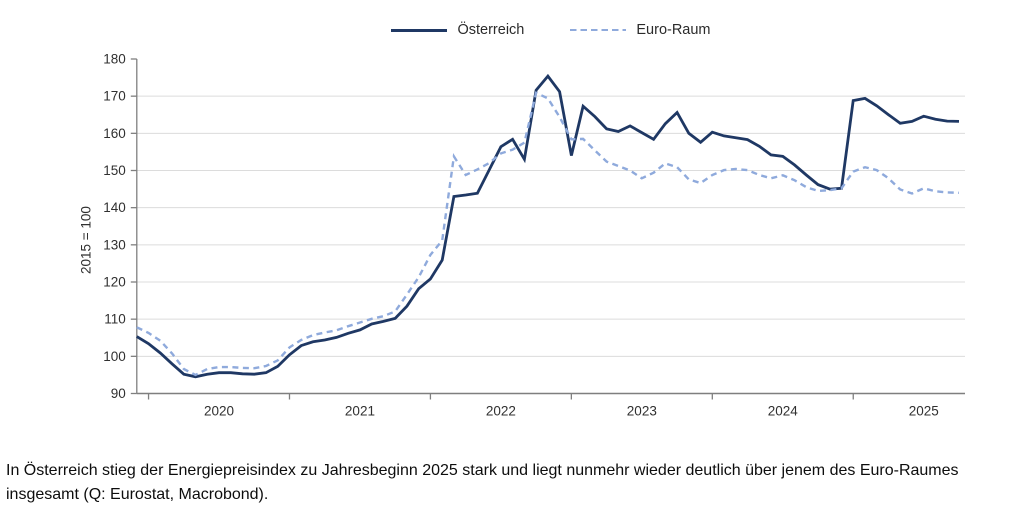 Image resolution: width=1024 pixels, height=507 pixels. What do you see at coordinates (419, 30) in the screenshot?
I see `solid-line-icon` at bounding box center [419, 30].